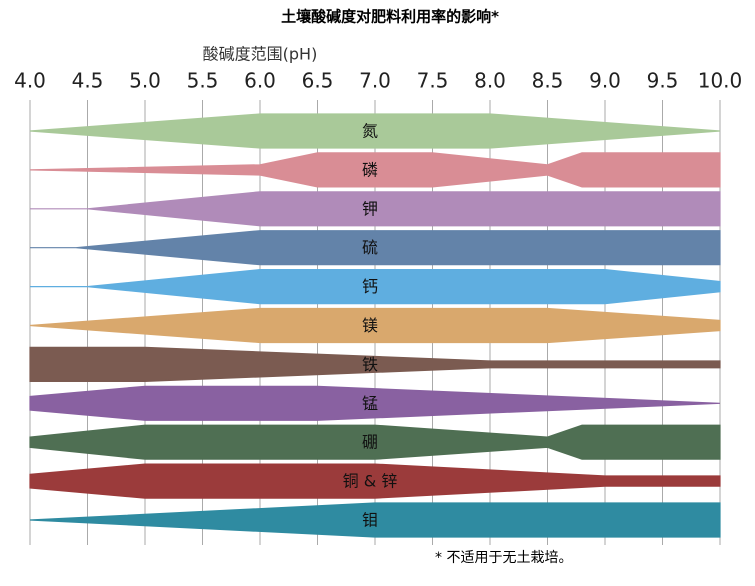 The image size is (755, 586). What do you see at coordinates (490, 81) in the screenshot?
I see `x-tick-label: 8.0` at bounding box center [490, 81].